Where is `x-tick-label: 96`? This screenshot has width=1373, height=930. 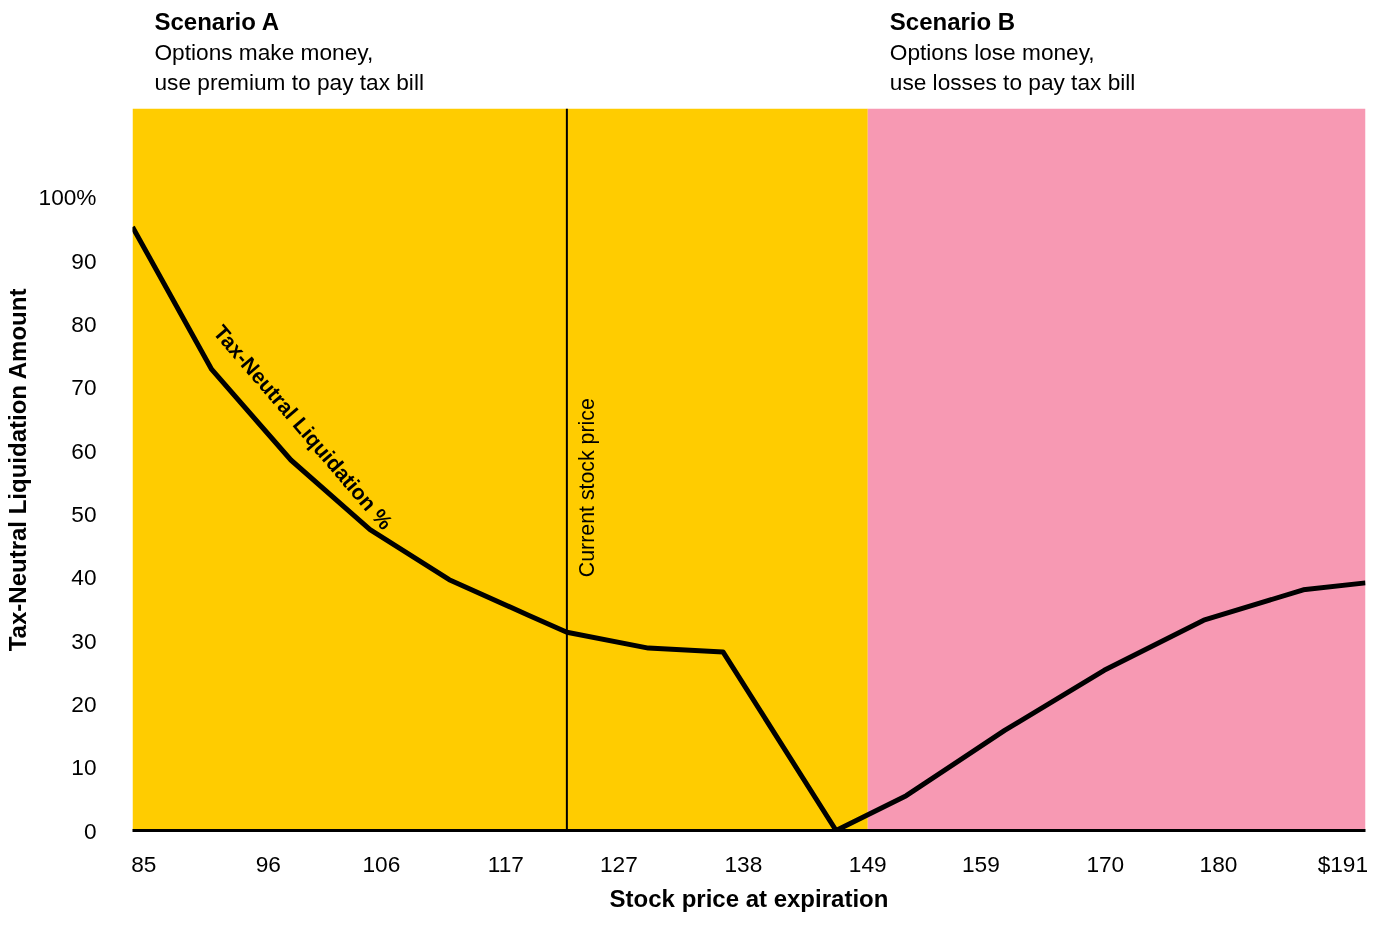 x-tick-label: 96 is located at coordinates (268, 863).